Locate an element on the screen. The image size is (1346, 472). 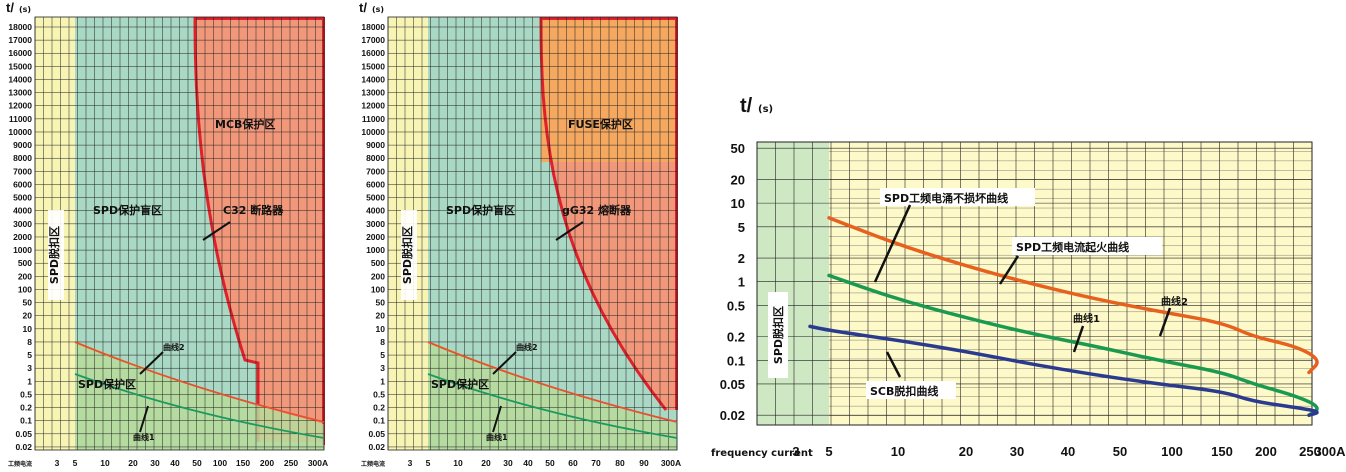
curve-gg32 is located at coordinates (603, 213).